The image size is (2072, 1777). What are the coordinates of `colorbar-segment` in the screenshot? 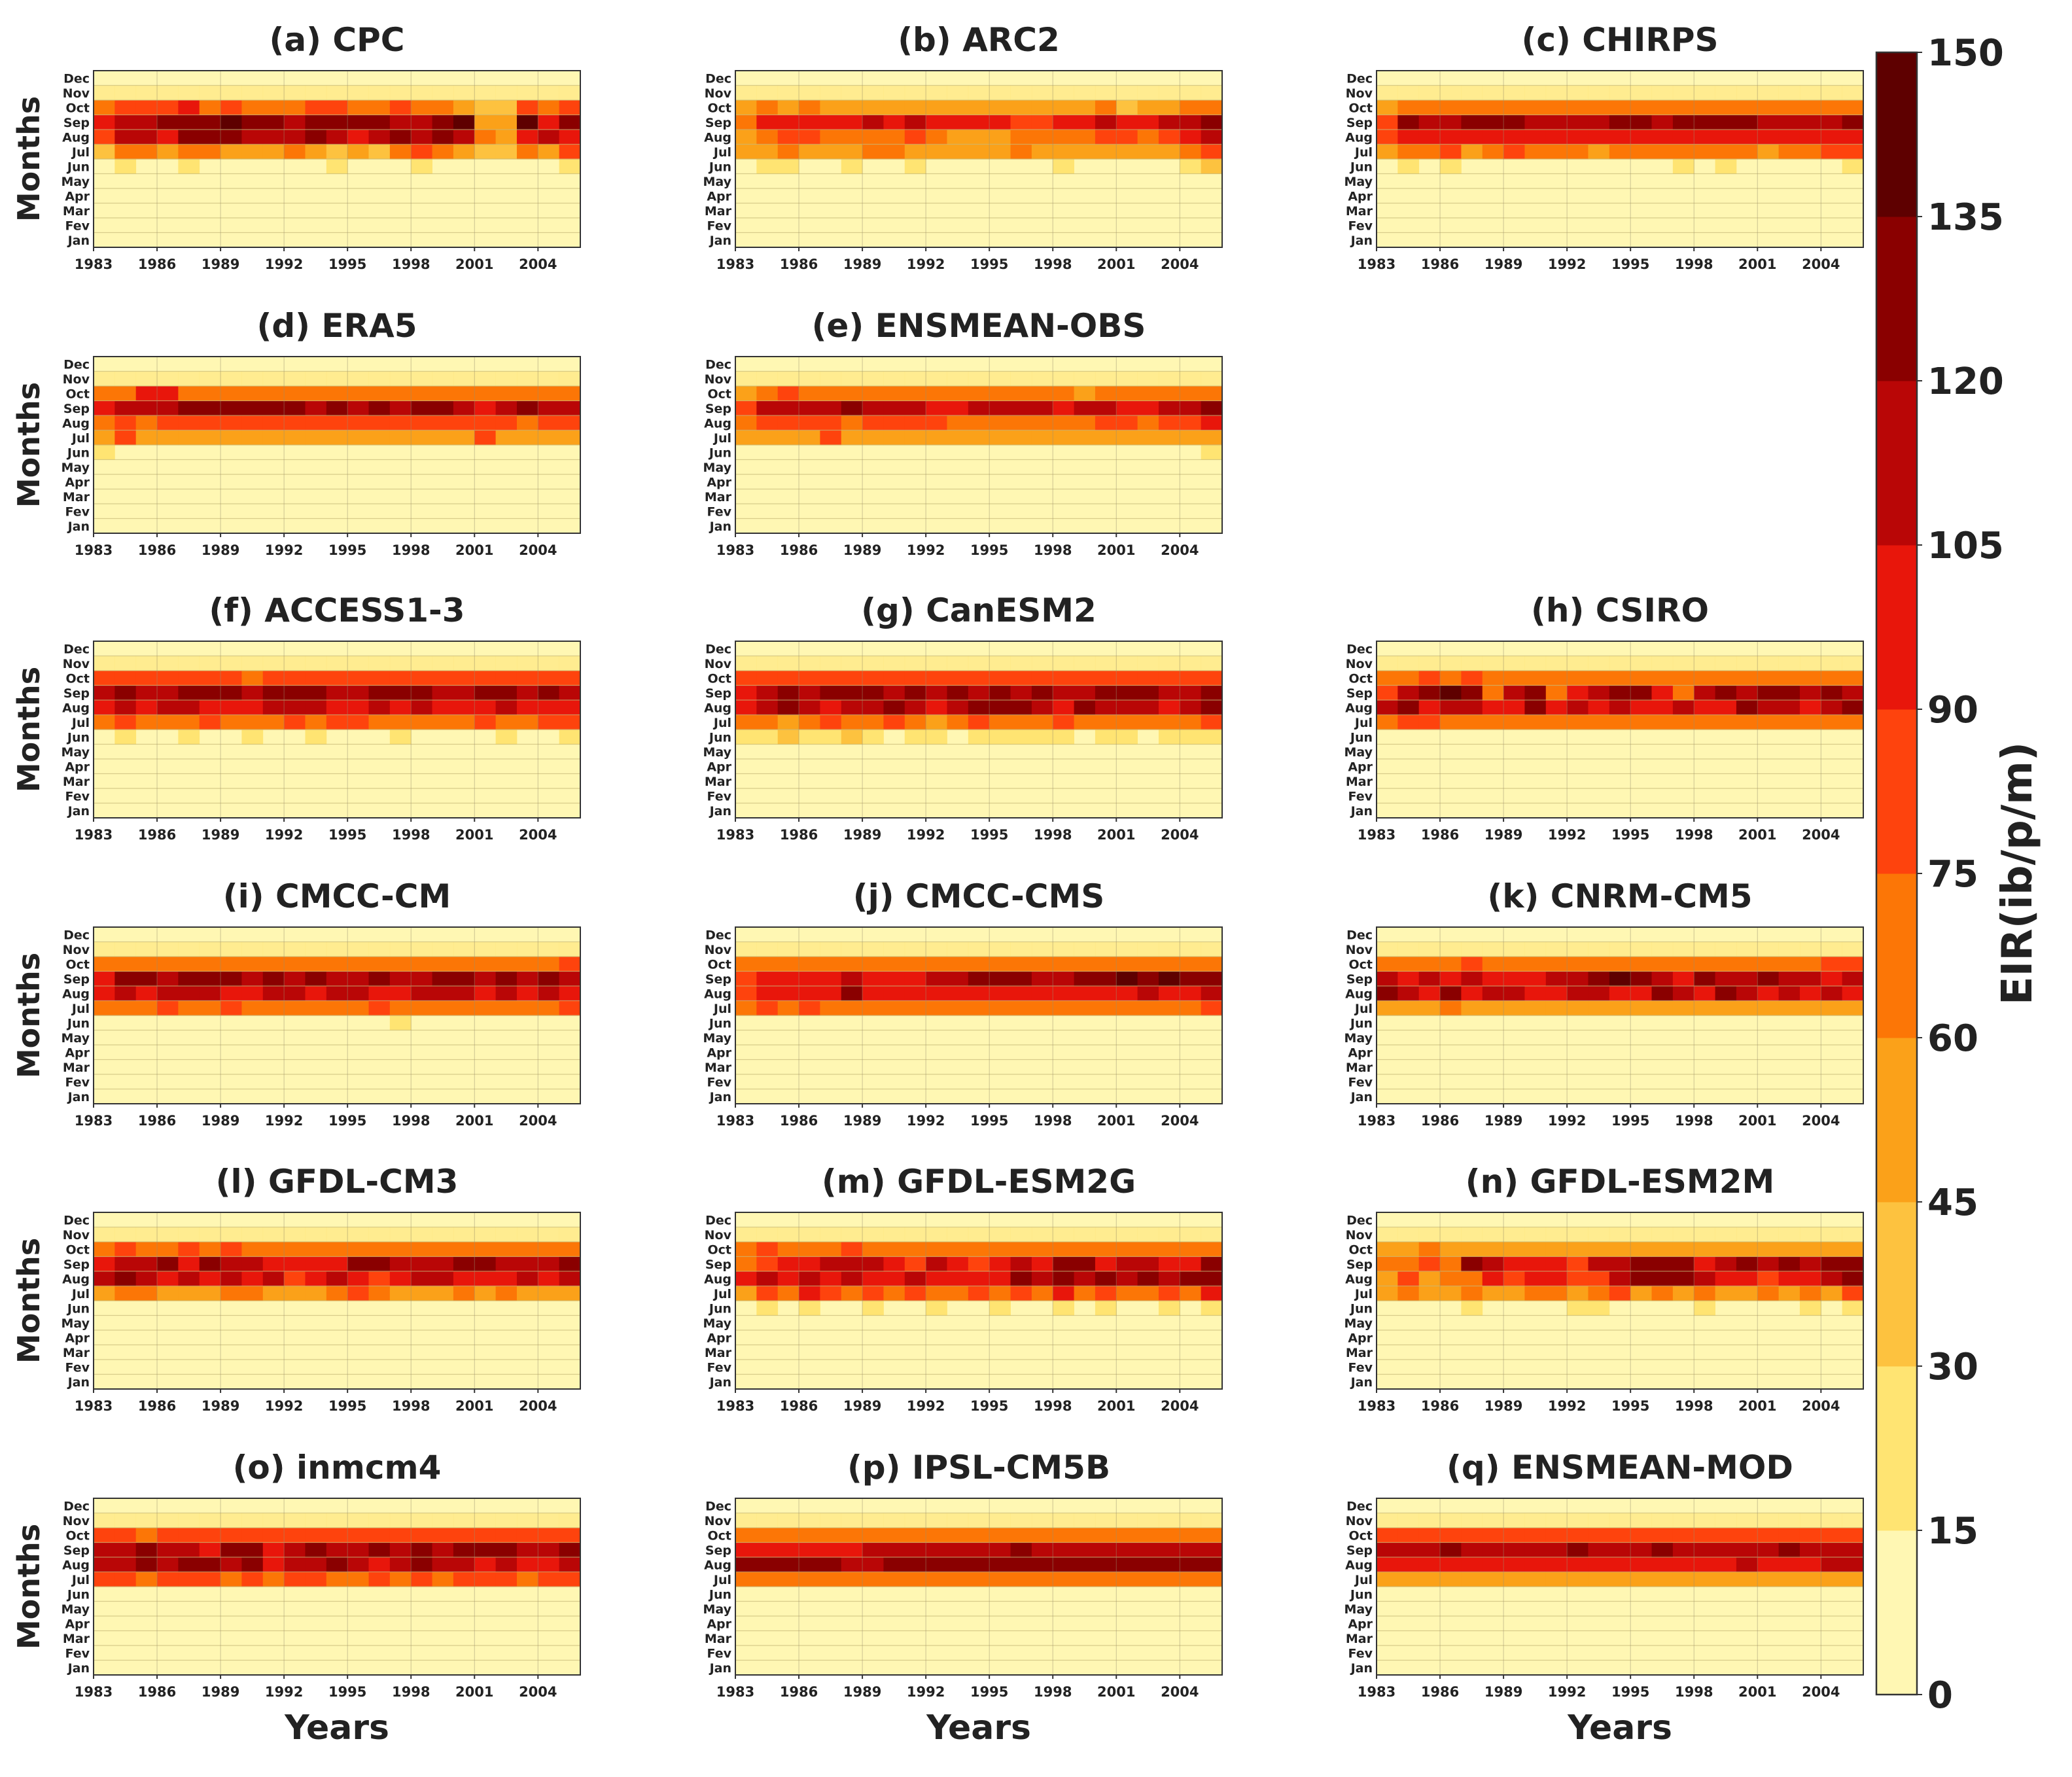 It's located at (1896, 791).